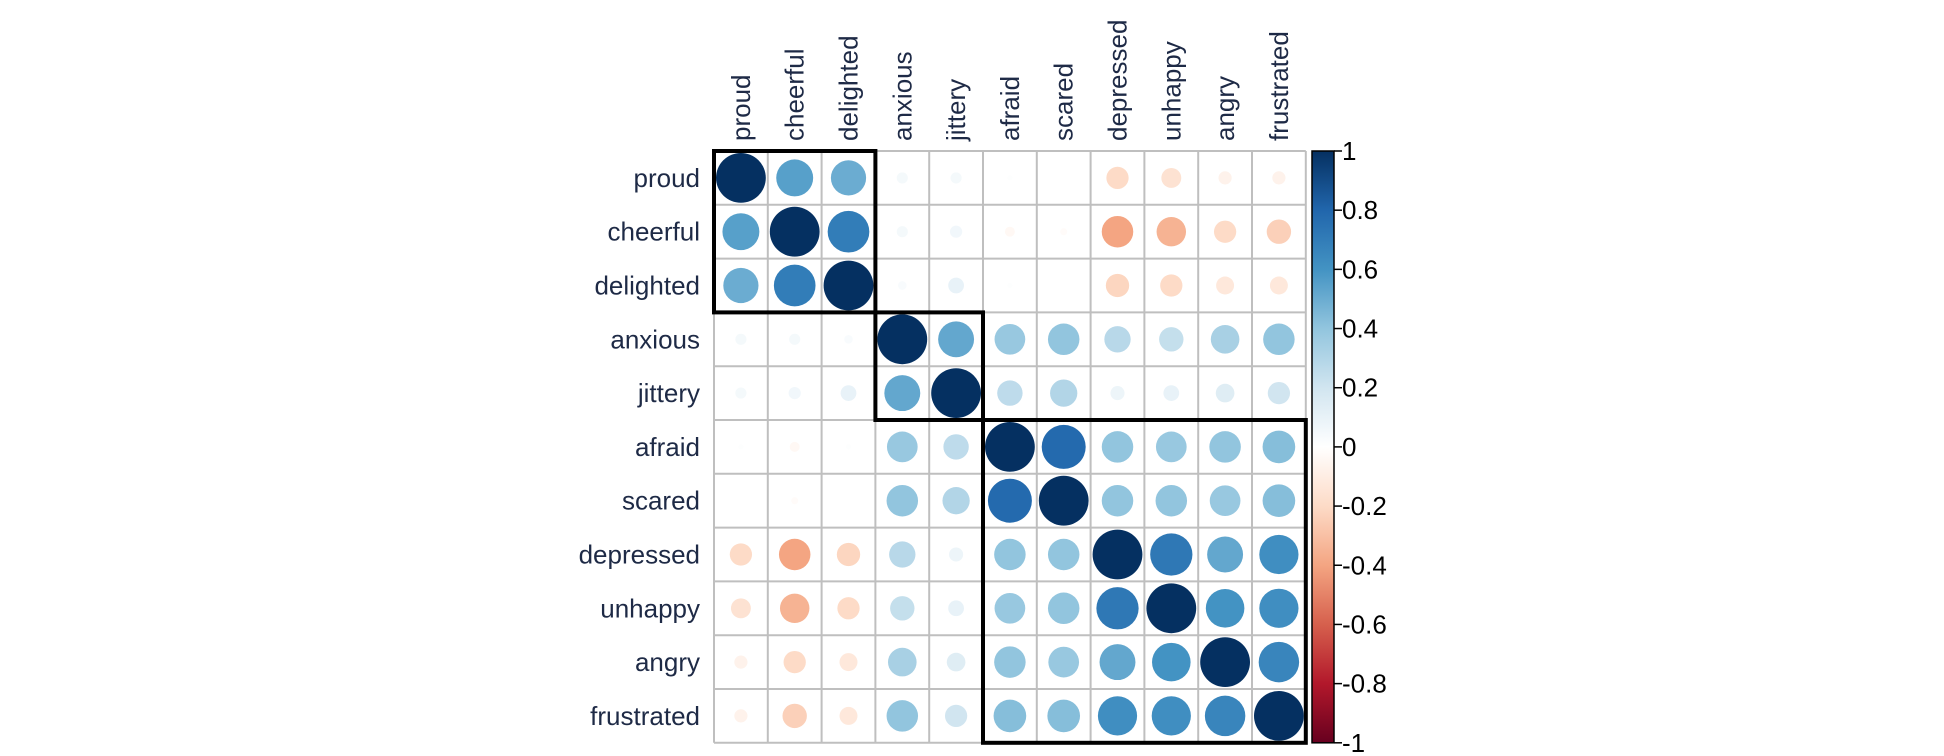  Describe the element at coordinates (1010, 178) in the screenshot. I see `corr-circle-proud-afraid` at that location.